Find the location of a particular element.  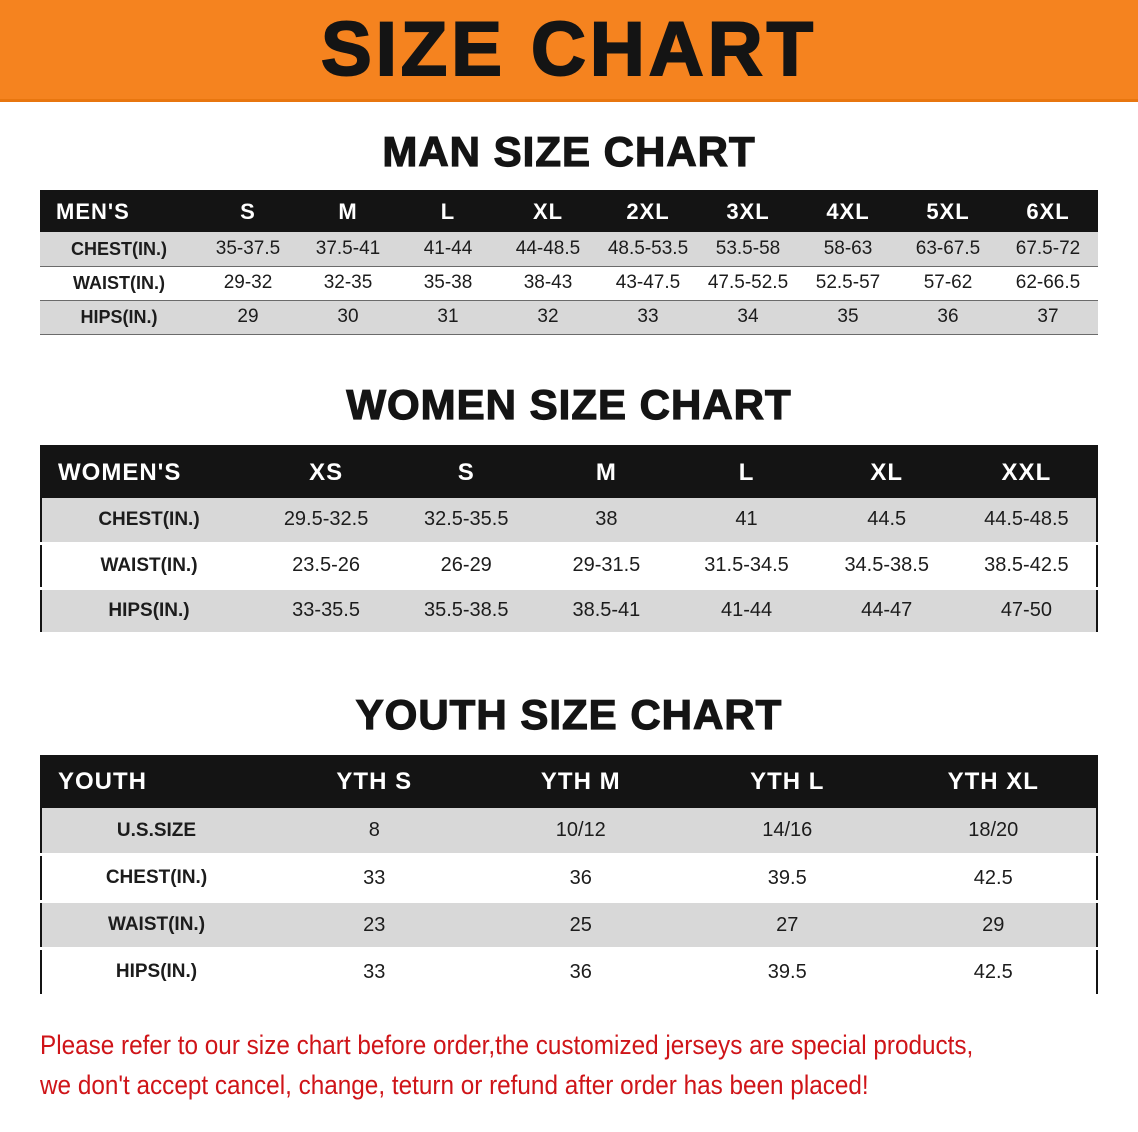

table-header-row: YOUTH YTH S YTH M YTH L YTH XL is located at coordinates (569, 781).